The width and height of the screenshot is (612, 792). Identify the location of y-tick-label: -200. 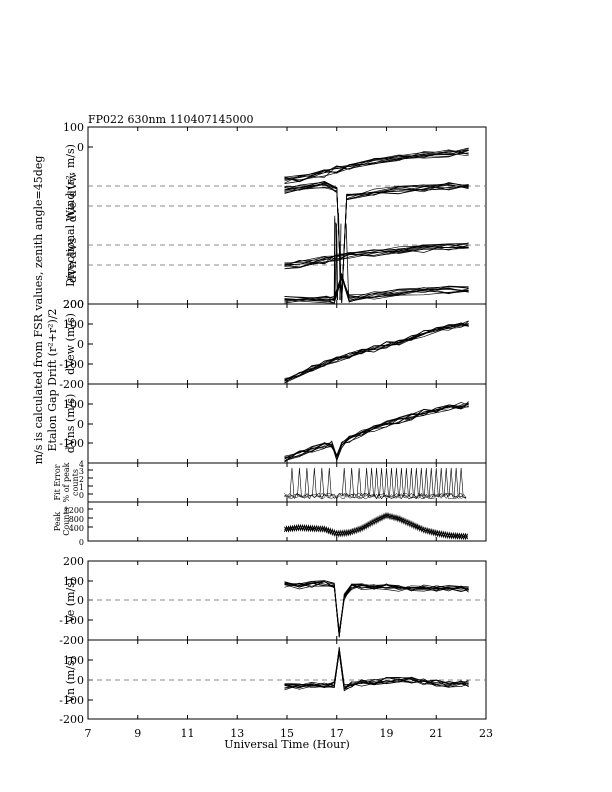
(71, 640).